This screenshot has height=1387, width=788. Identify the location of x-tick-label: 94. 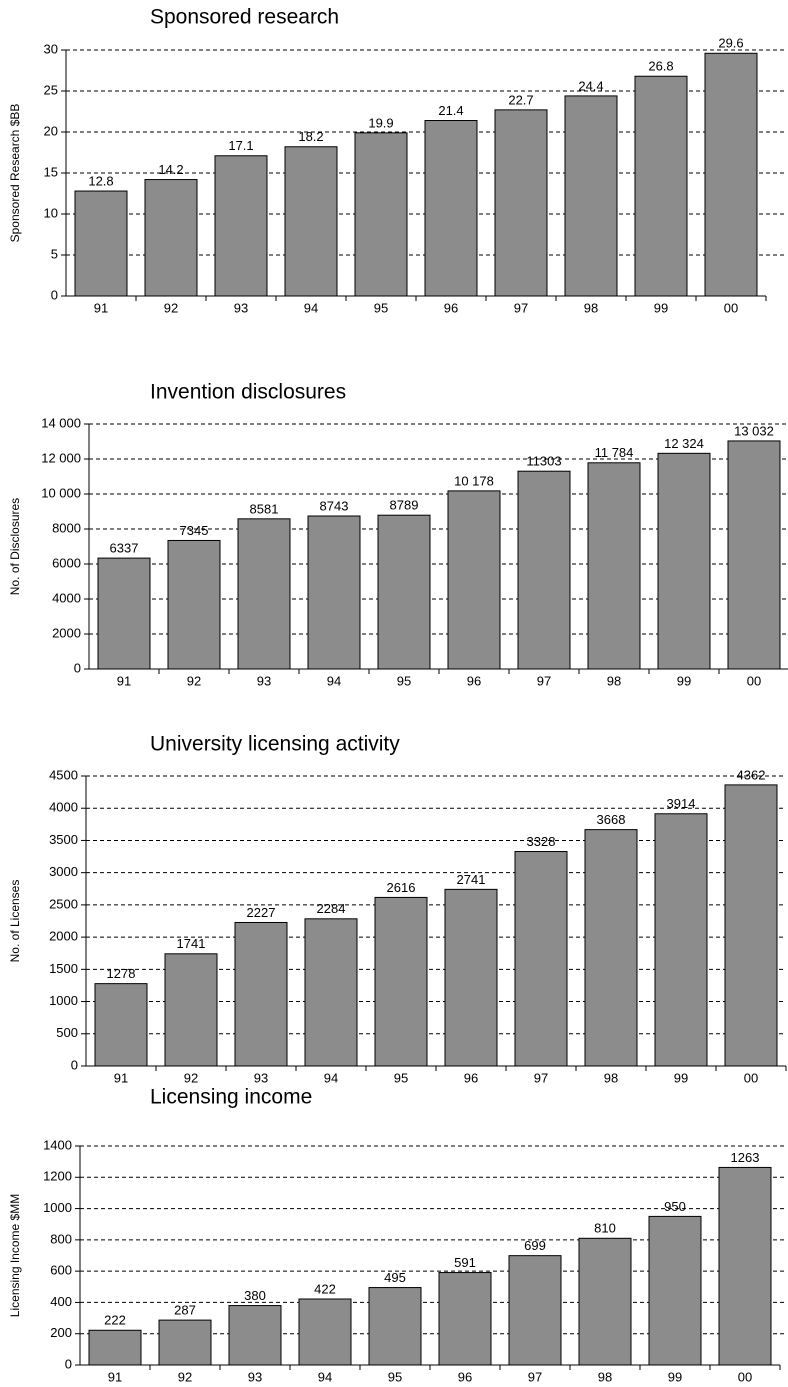
(311, 307).